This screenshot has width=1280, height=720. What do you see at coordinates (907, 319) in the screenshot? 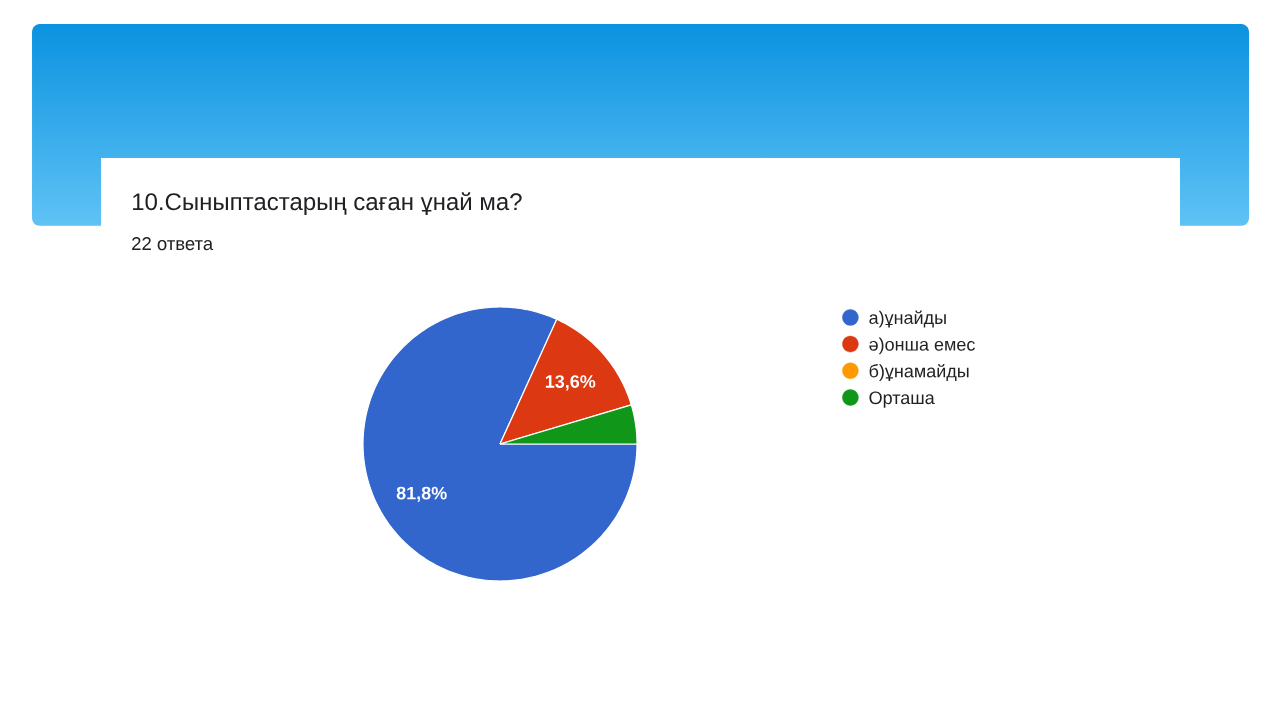
I see `legend-label: а)ұнайды` at bounding box center [907, 319].